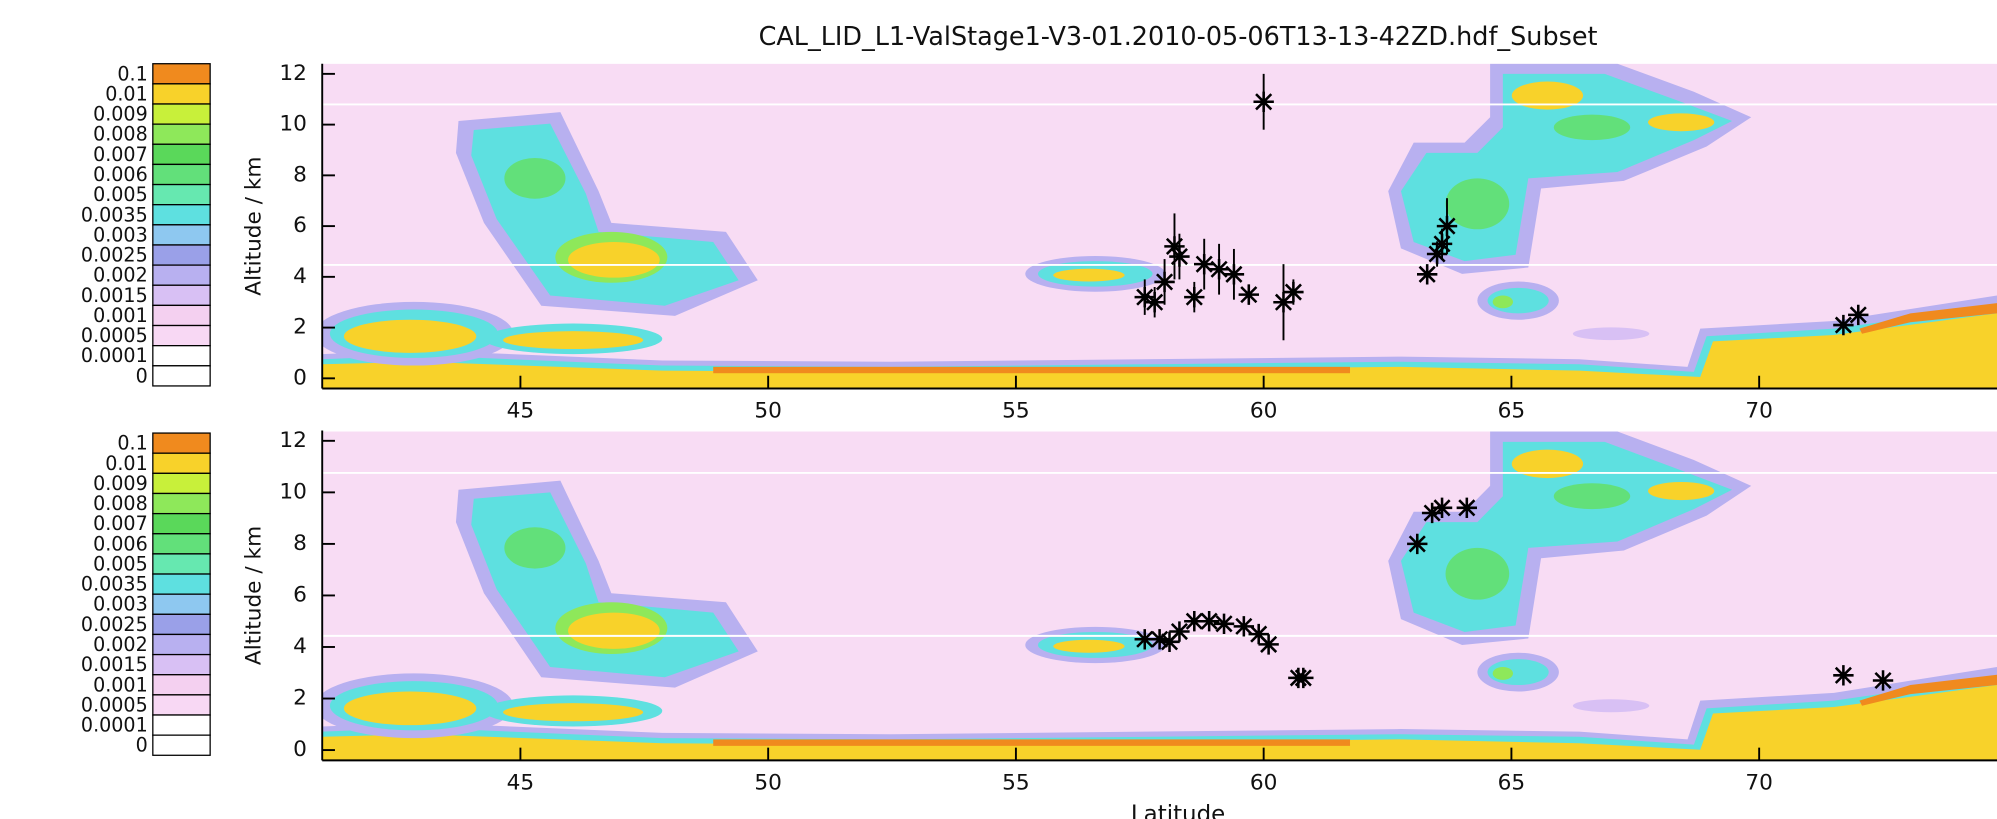 The height and width of the screenshot is (819, 1997). Describe the element at coordinates (114, 624) in the screenshot. I see `colorbar-label: 0.0025` at that location.